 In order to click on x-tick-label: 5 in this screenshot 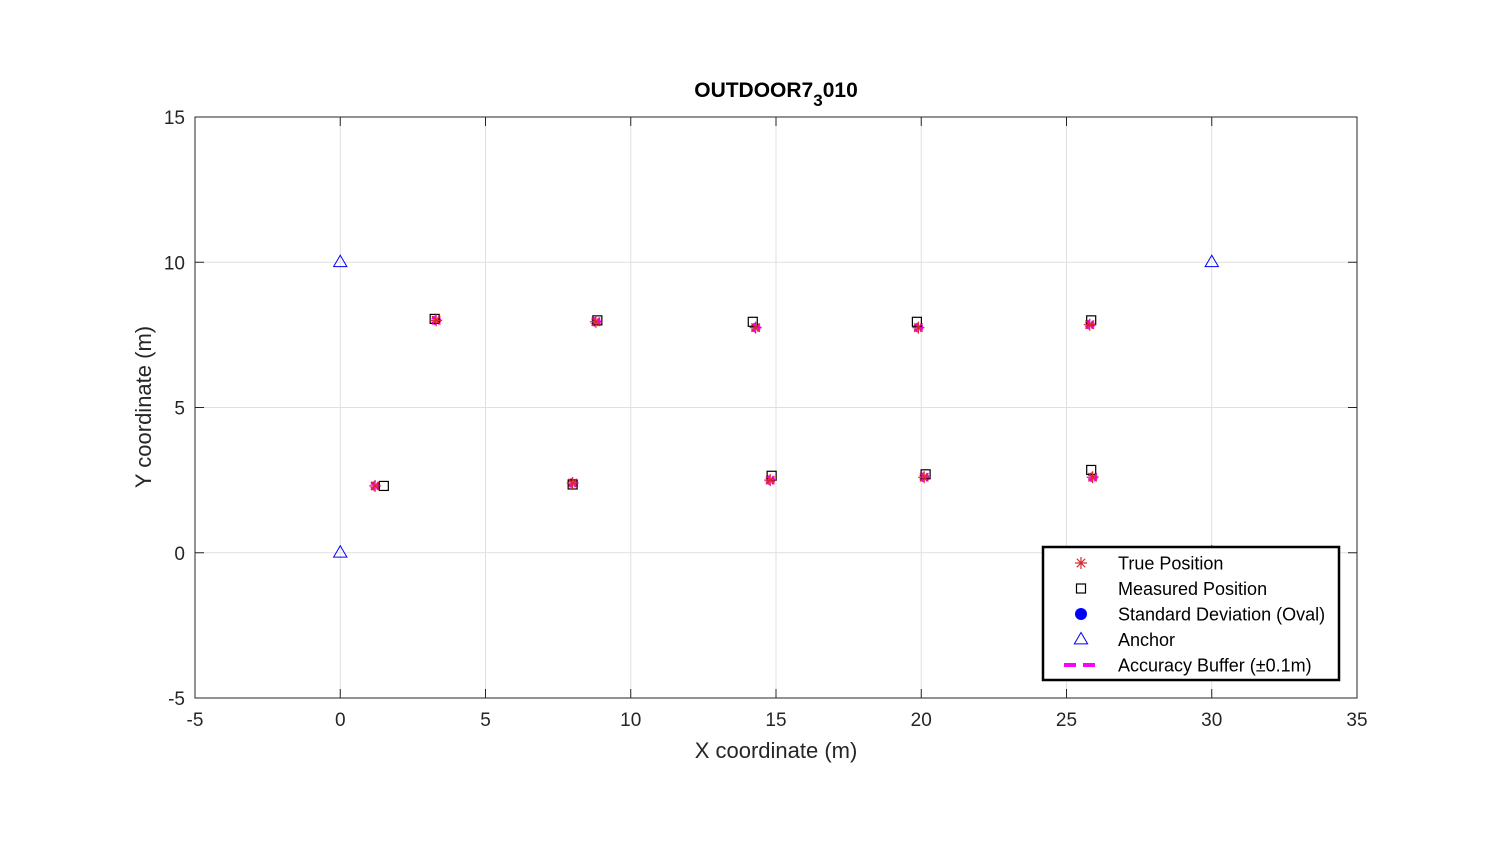, I will do `click(485, 720)`.